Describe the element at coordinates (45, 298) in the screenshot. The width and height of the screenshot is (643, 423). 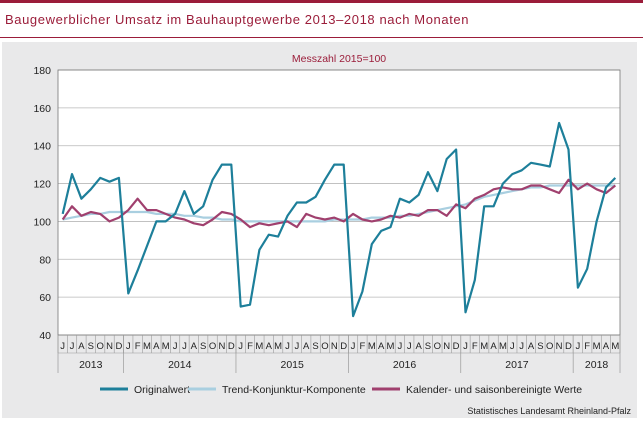
I see `y-tick-label: 60` at that location.